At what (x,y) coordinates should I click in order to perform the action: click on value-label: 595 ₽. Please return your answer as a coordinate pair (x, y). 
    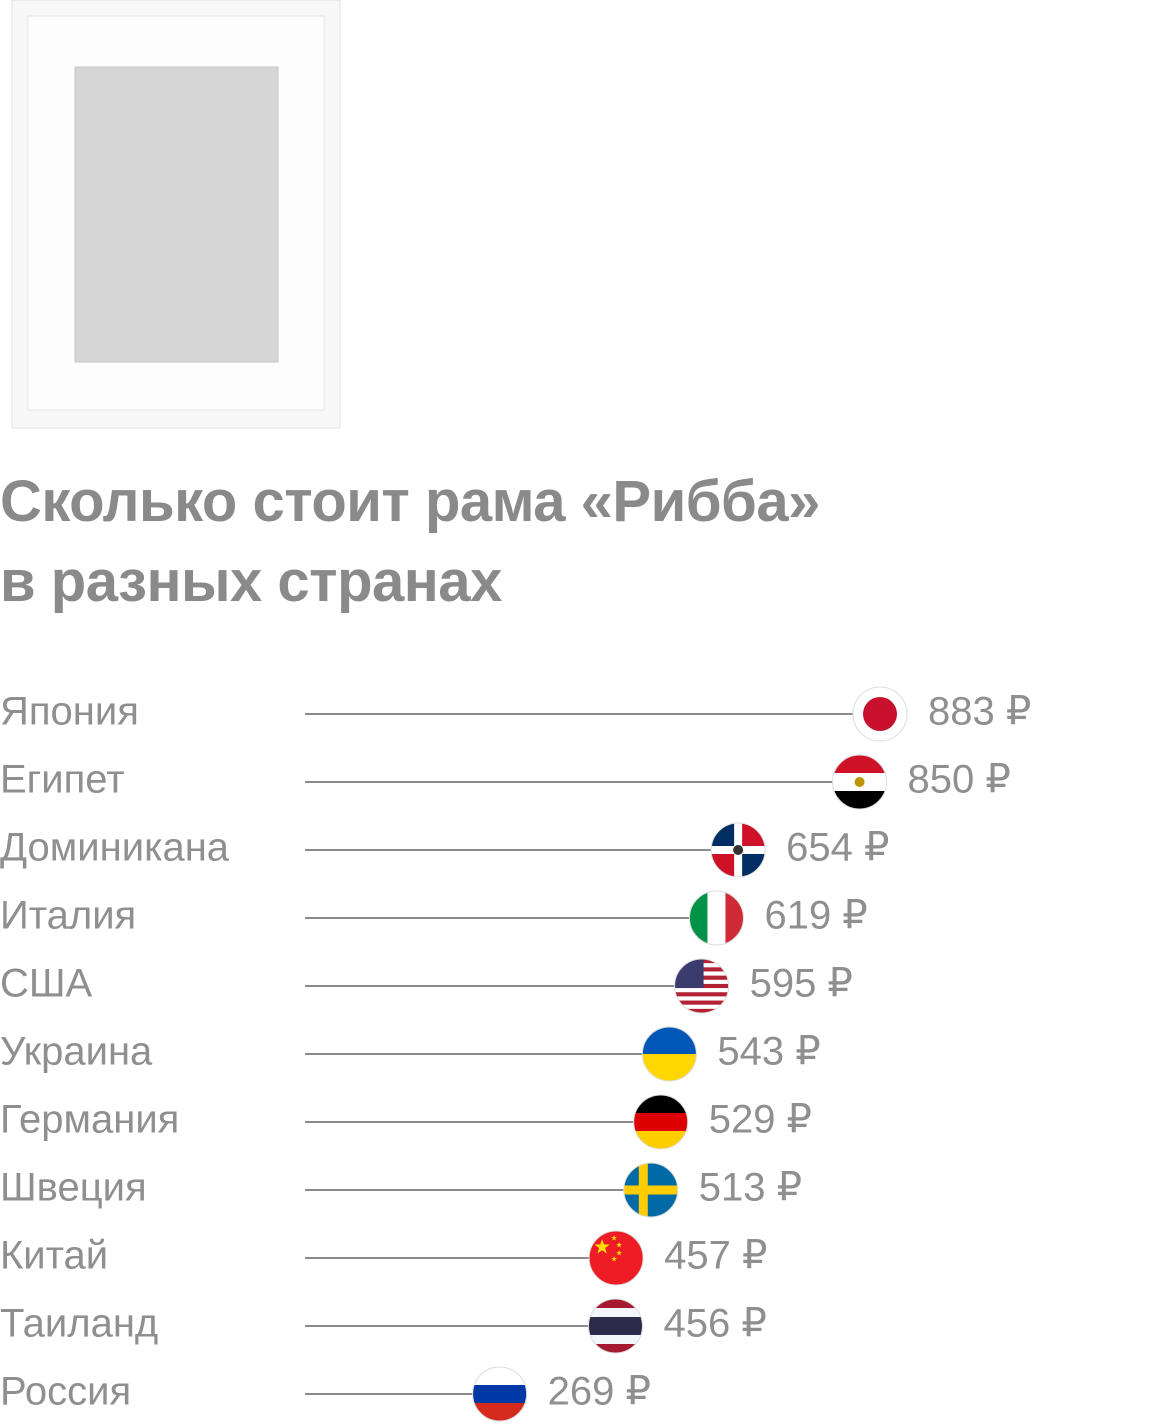
    Looking at the image, I should click on (801, 984).